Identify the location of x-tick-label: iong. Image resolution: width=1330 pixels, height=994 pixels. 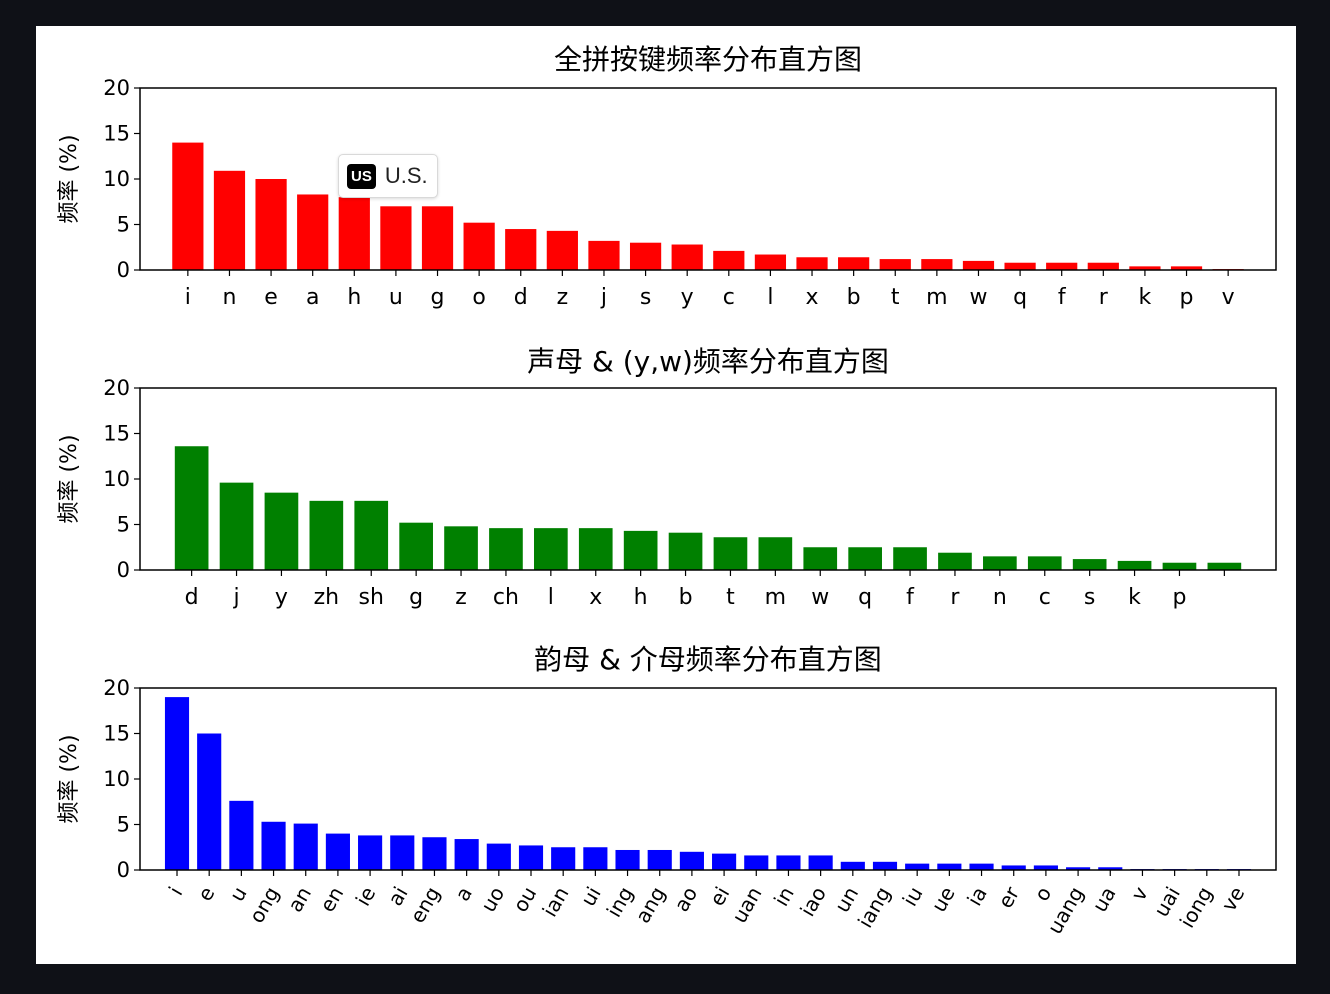
(1196, 907).